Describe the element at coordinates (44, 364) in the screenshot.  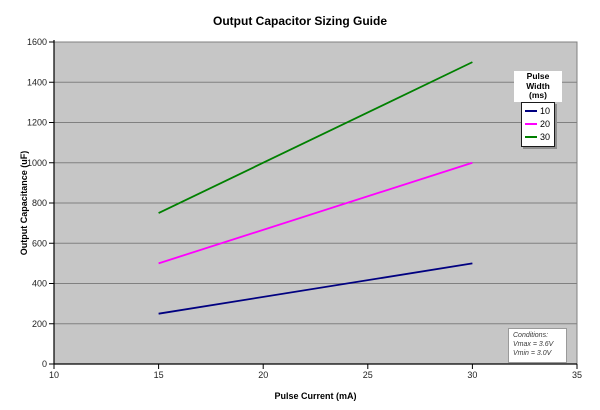
I see `y-tick-label-0: 0` at that location.